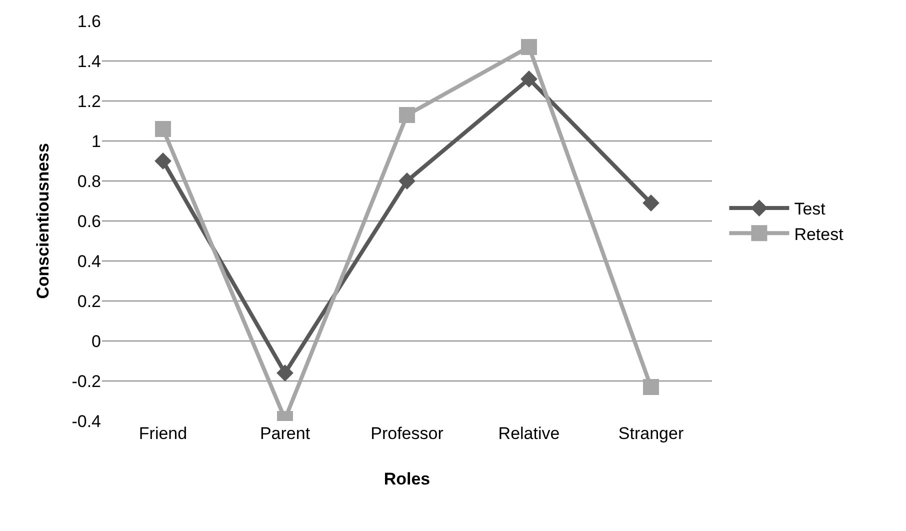 The height and width of the screenshot is (531, 906). What do you see at coordinates (89, 181) in the screenshot?
I see `y-tick-label: 0.8` at bounding box center [89, 181].